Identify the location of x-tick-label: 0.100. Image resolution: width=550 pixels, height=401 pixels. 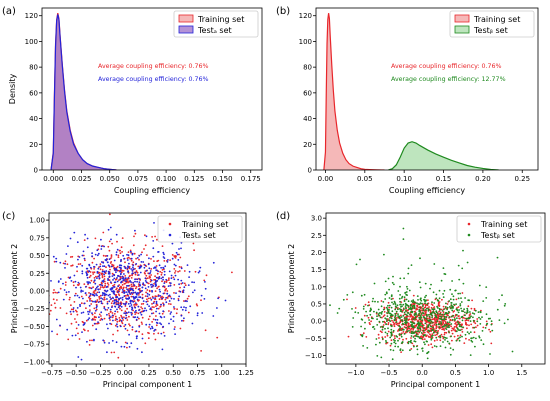
(166, 179).